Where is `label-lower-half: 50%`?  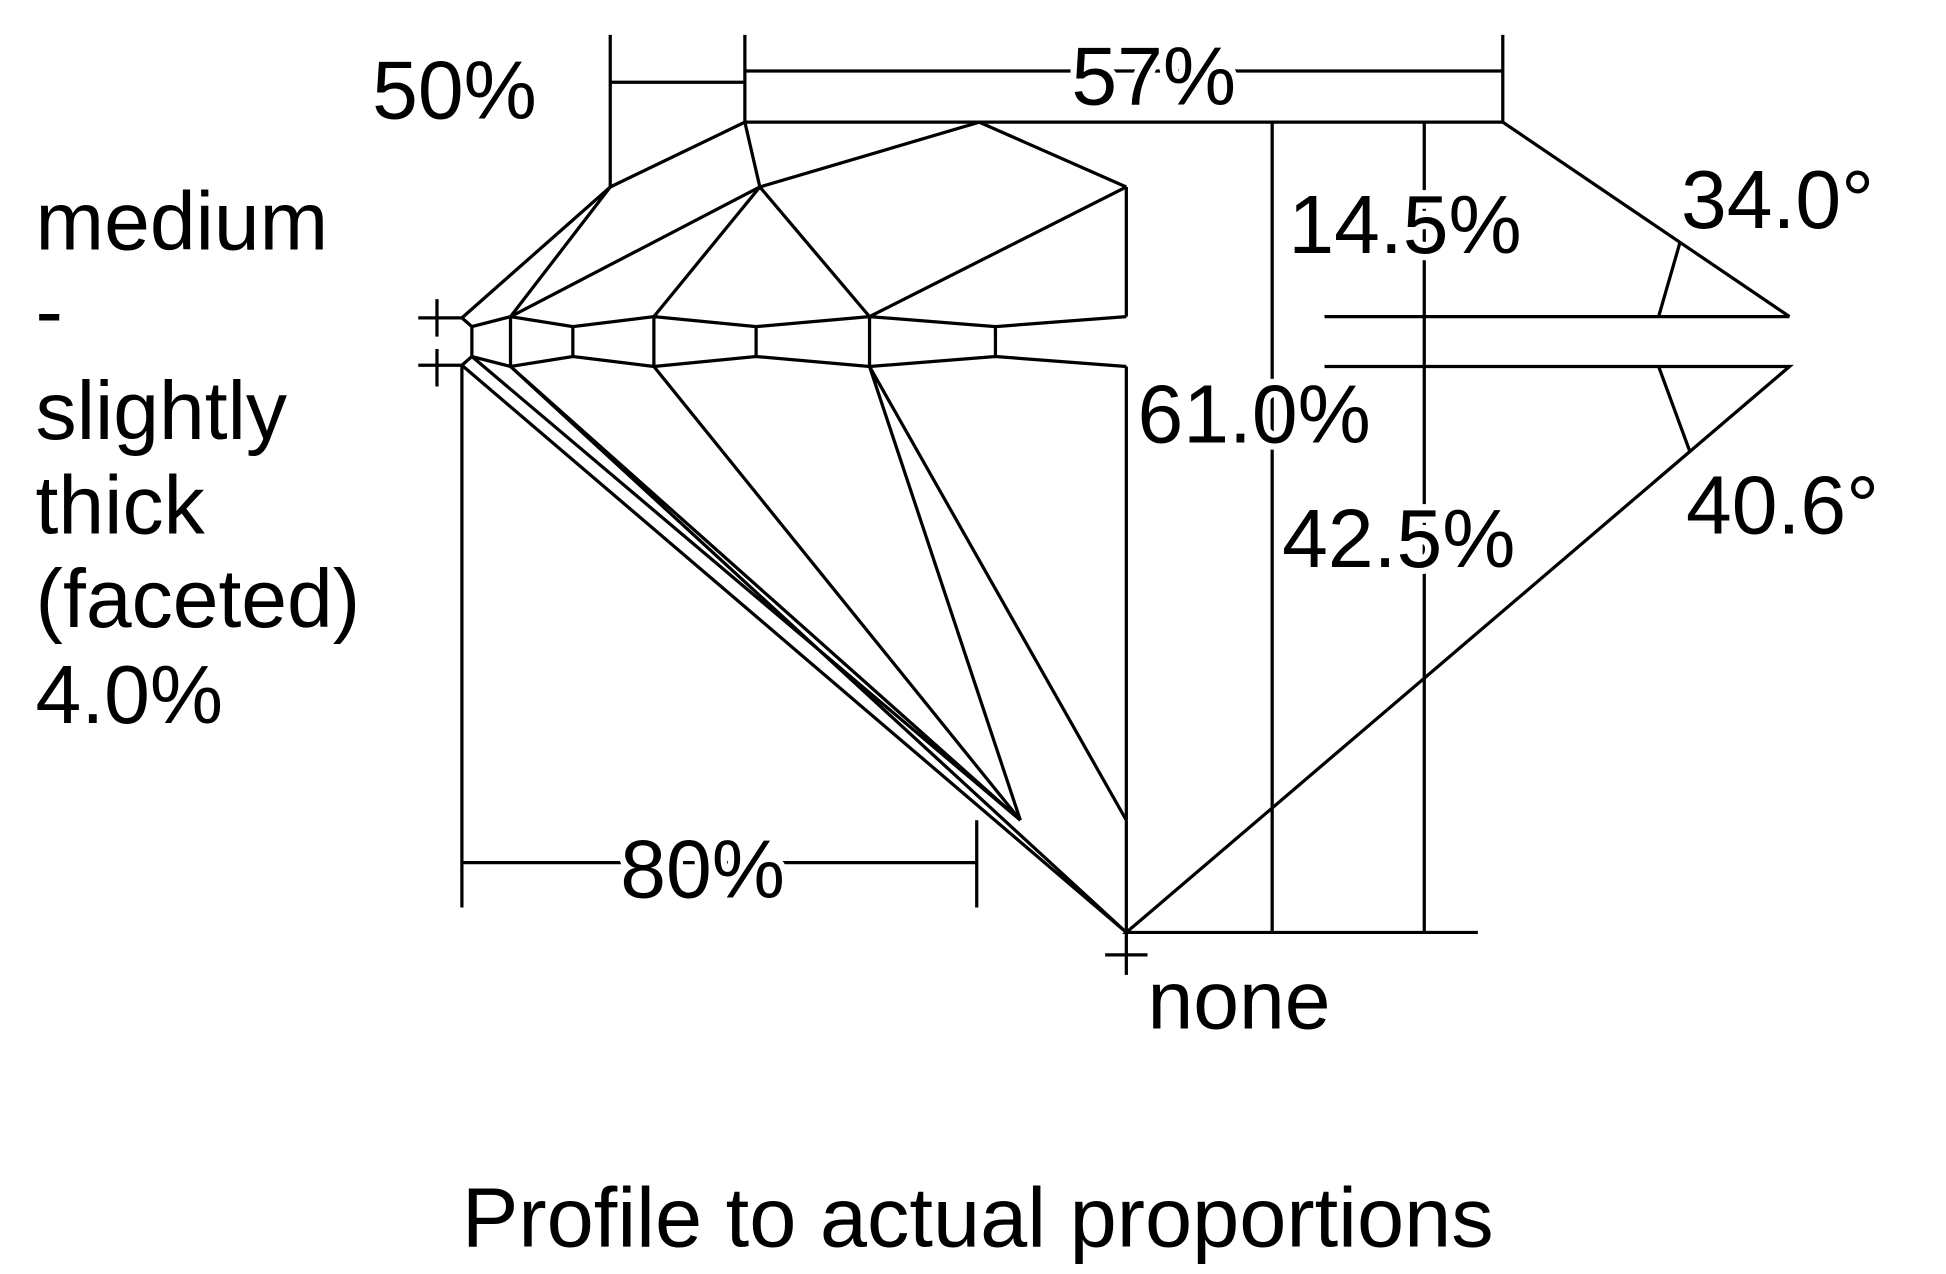
label-lower-half: 50% is located at coordinates (454, 90).